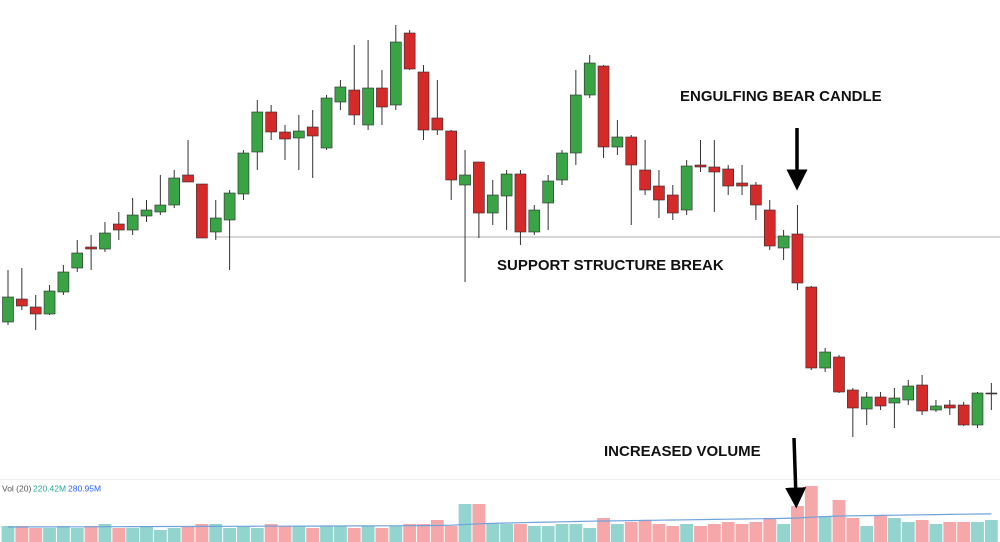 The width and height of the screenshot is (1000, 542). What do you see at coordinates (49, 488) in the screenshot?
I see `volume-legend-value: 220.42M` at bounding box center [49, 488].